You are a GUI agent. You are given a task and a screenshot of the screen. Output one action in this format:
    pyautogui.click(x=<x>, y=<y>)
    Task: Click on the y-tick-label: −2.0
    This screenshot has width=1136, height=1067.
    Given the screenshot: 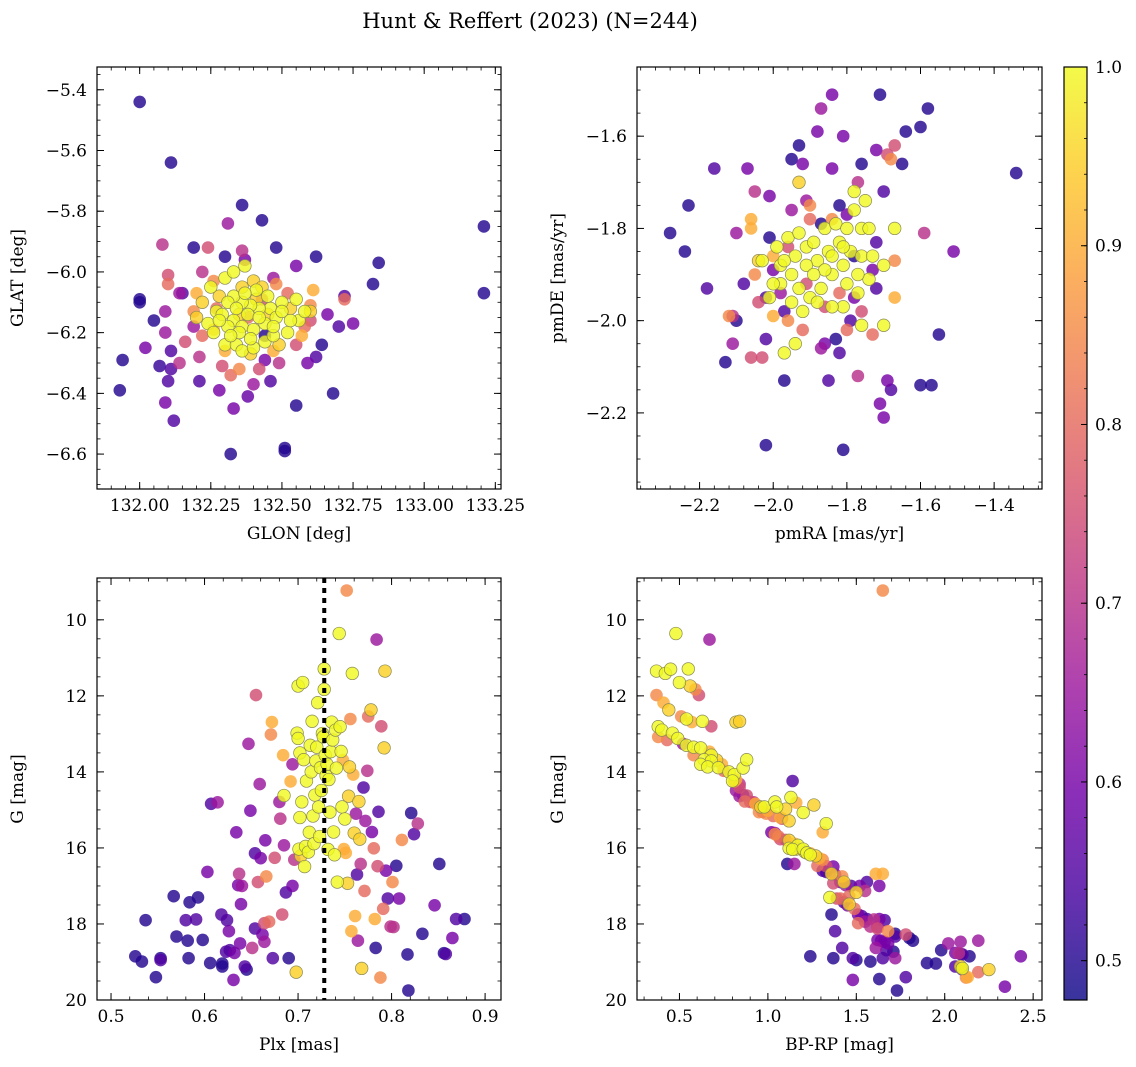 What is the action you would take?
    pyautogui.click(x=606, y=322)
    